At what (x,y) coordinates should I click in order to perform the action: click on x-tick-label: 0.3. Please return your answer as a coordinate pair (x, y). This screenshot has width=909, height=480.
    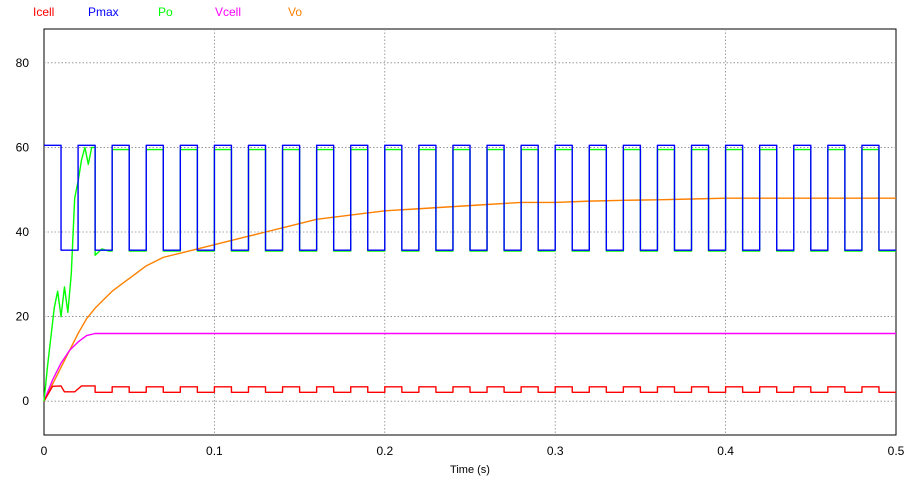
    Looking at the image, I should click on (555, 451).